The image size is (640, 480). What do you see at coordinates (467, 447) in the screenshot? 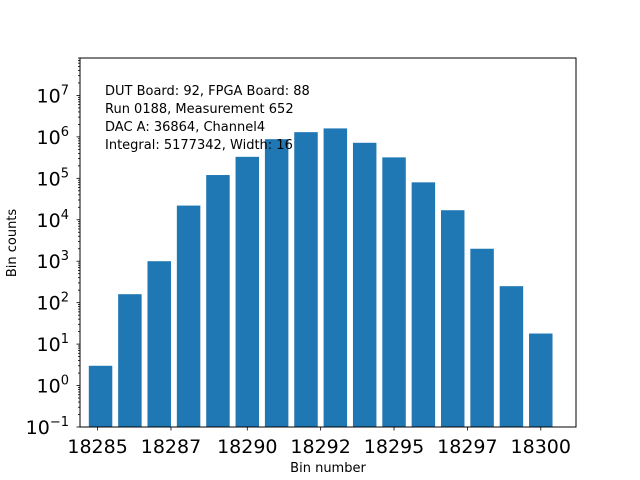
I see `x-tick-label: 18297` at bounding box center [467, 447].